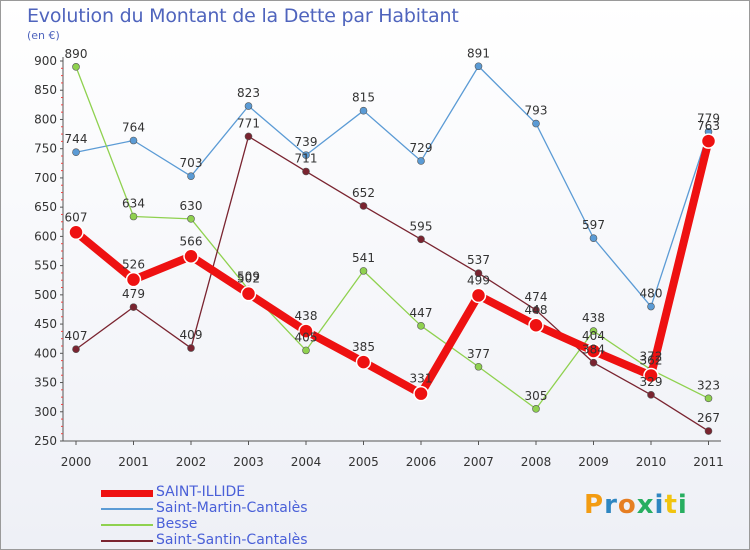 The image size is (750, 550). What do you see at coordinates (191, 335) in the screenshot?
I see `data-label-saint-santin-cantales: 409` at bounding box center [191, 335].